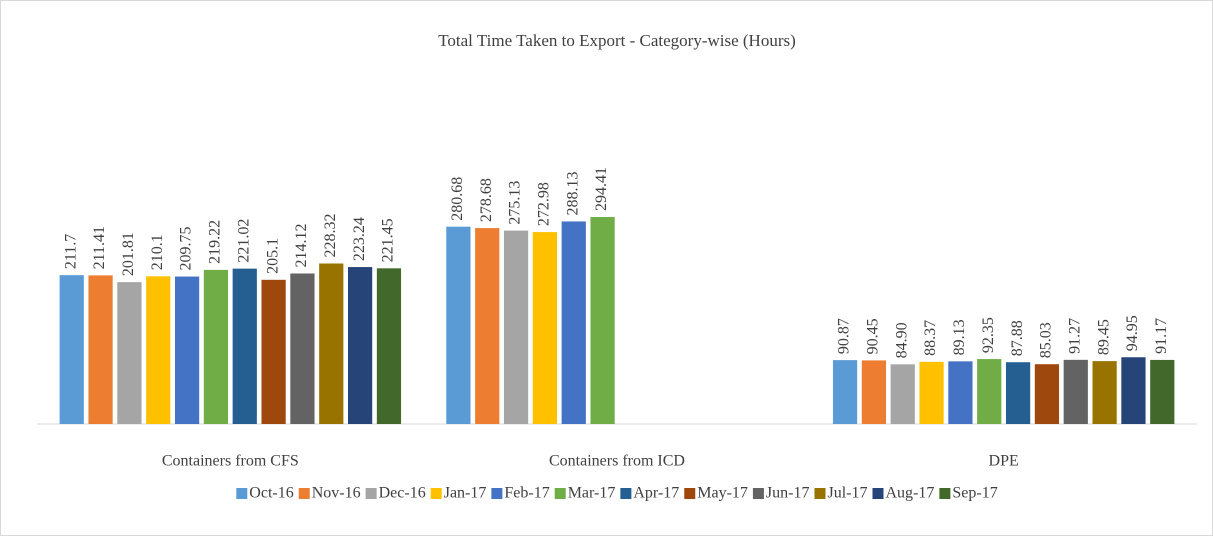 This screenshot has width=1213, height=536. Describe the element at coordinates (909, 493) in the screenshot. I see `legend-label: Aug-17` at that location.